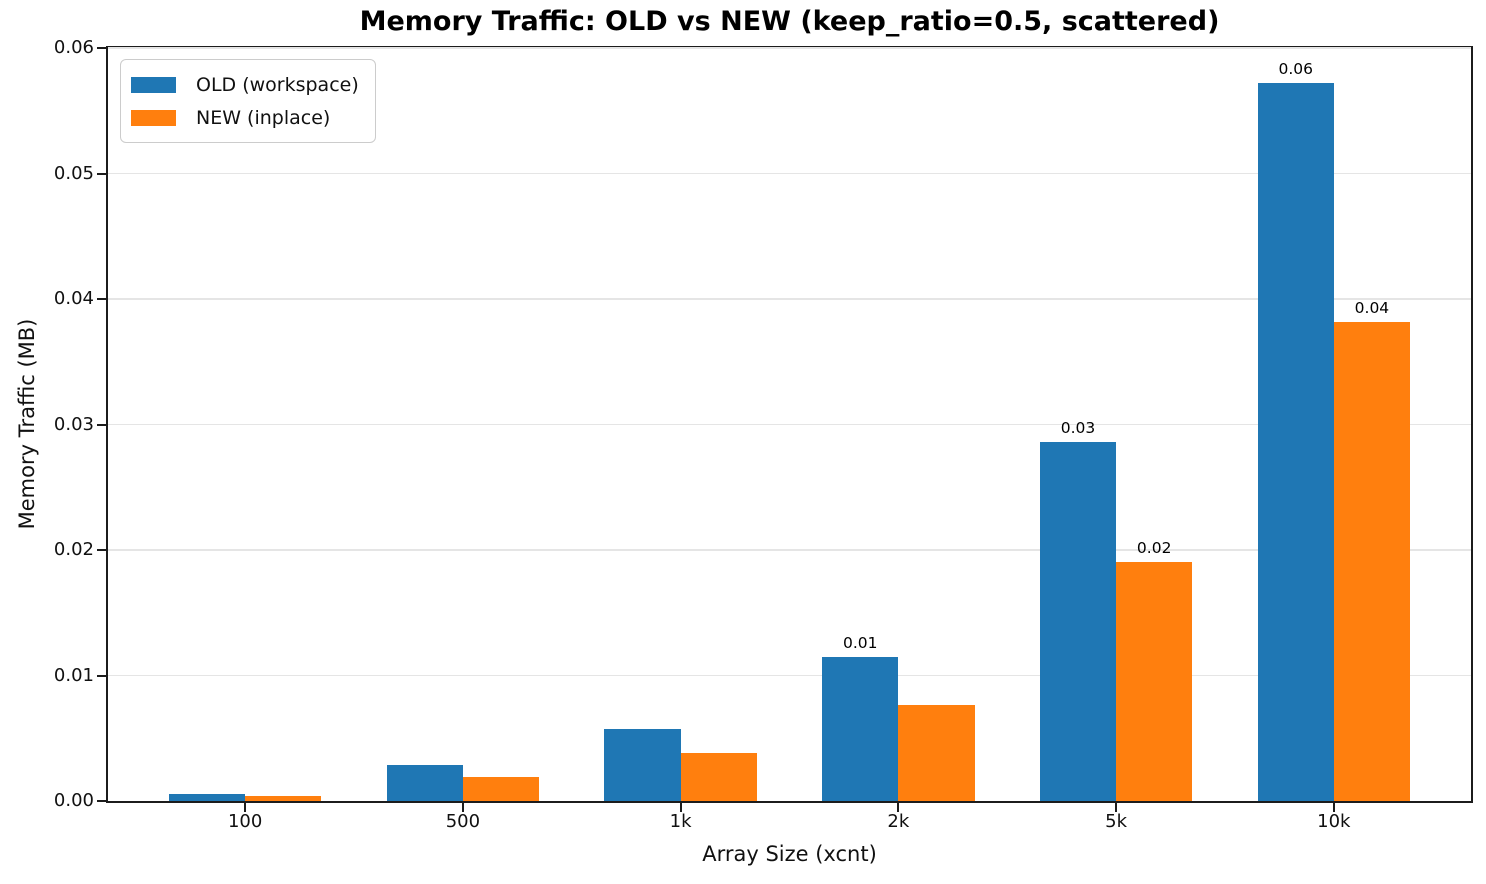 This screenshot has height=884, width=1486. What do you see at coordinates (73, 675) in the screenshot?
I see `y-tick-label-0.01: 0.01` at bounding box center [73, 675].